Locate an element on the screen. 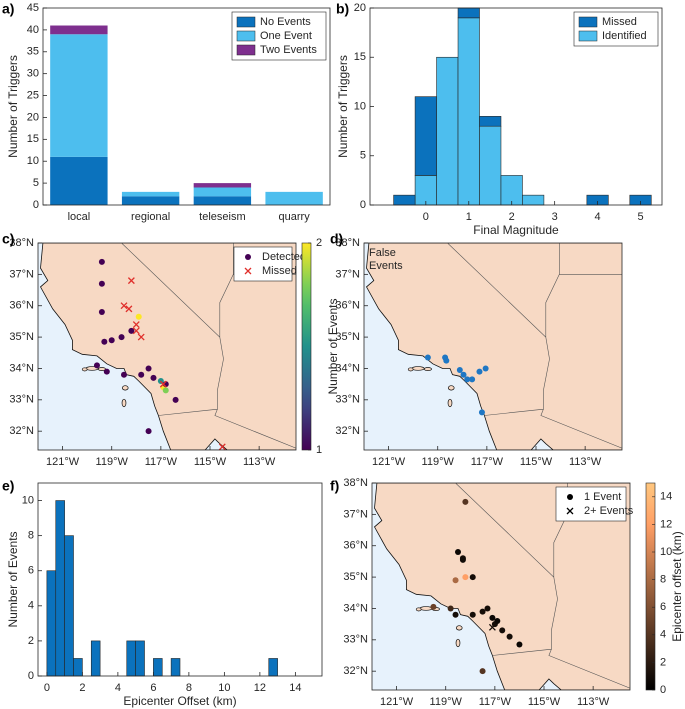  y-tick-label: 8 is located at coordinates (31, 536).